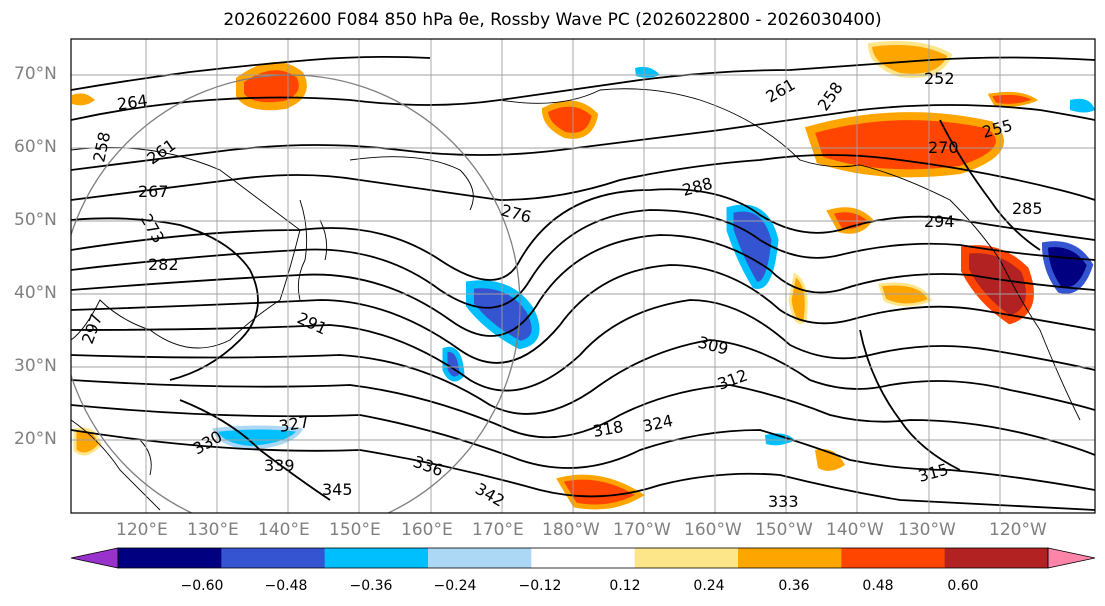 Image resolution: width=1105 pixels, height=606 pixels. Describe the element at coordinates (498, 530) in the screenshot. I see `longitude-label: 170°E` at that location.